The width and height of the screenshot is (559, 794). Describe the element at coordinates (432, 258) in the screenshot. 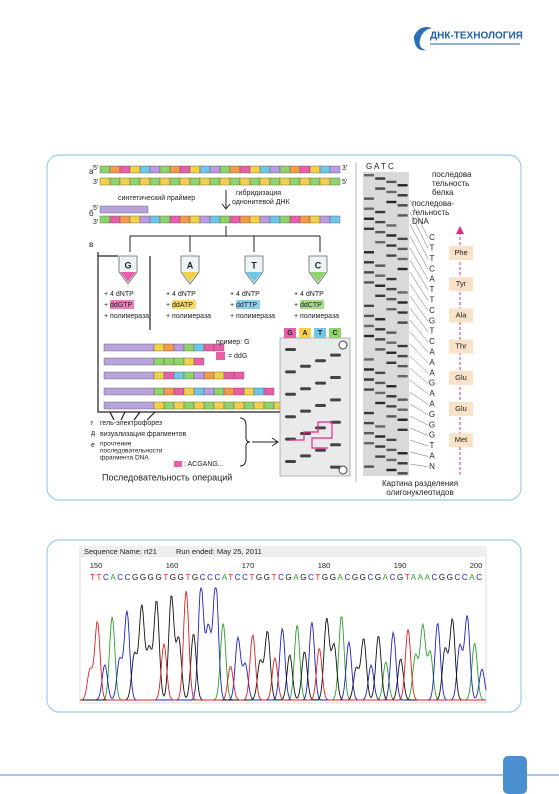

I see `dna-base: T` at that location.